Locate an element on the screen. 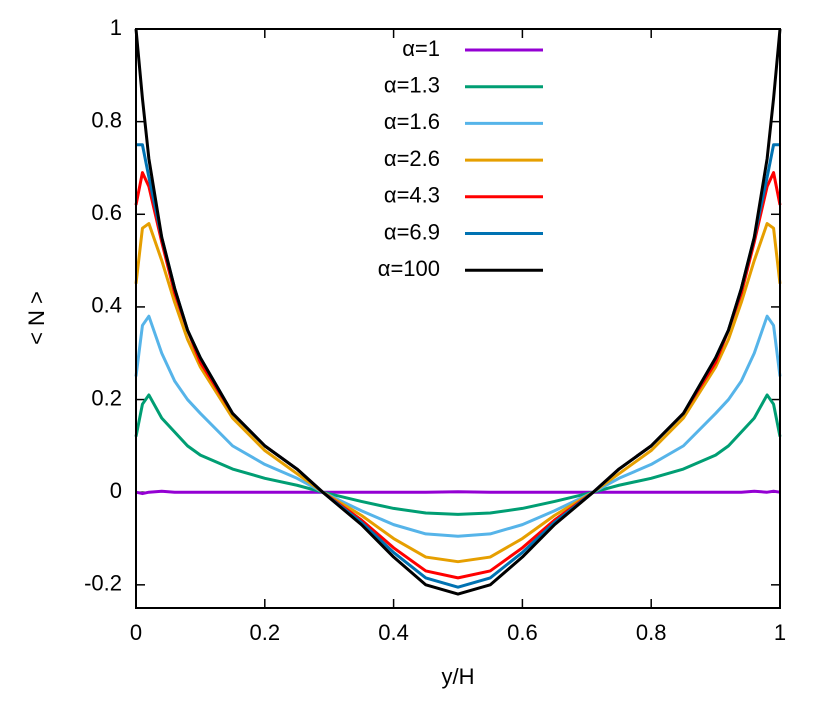 The width and height of the screenshot is (830, 702). y-tick-label: 0.2 is located at coordinates (106, 397).